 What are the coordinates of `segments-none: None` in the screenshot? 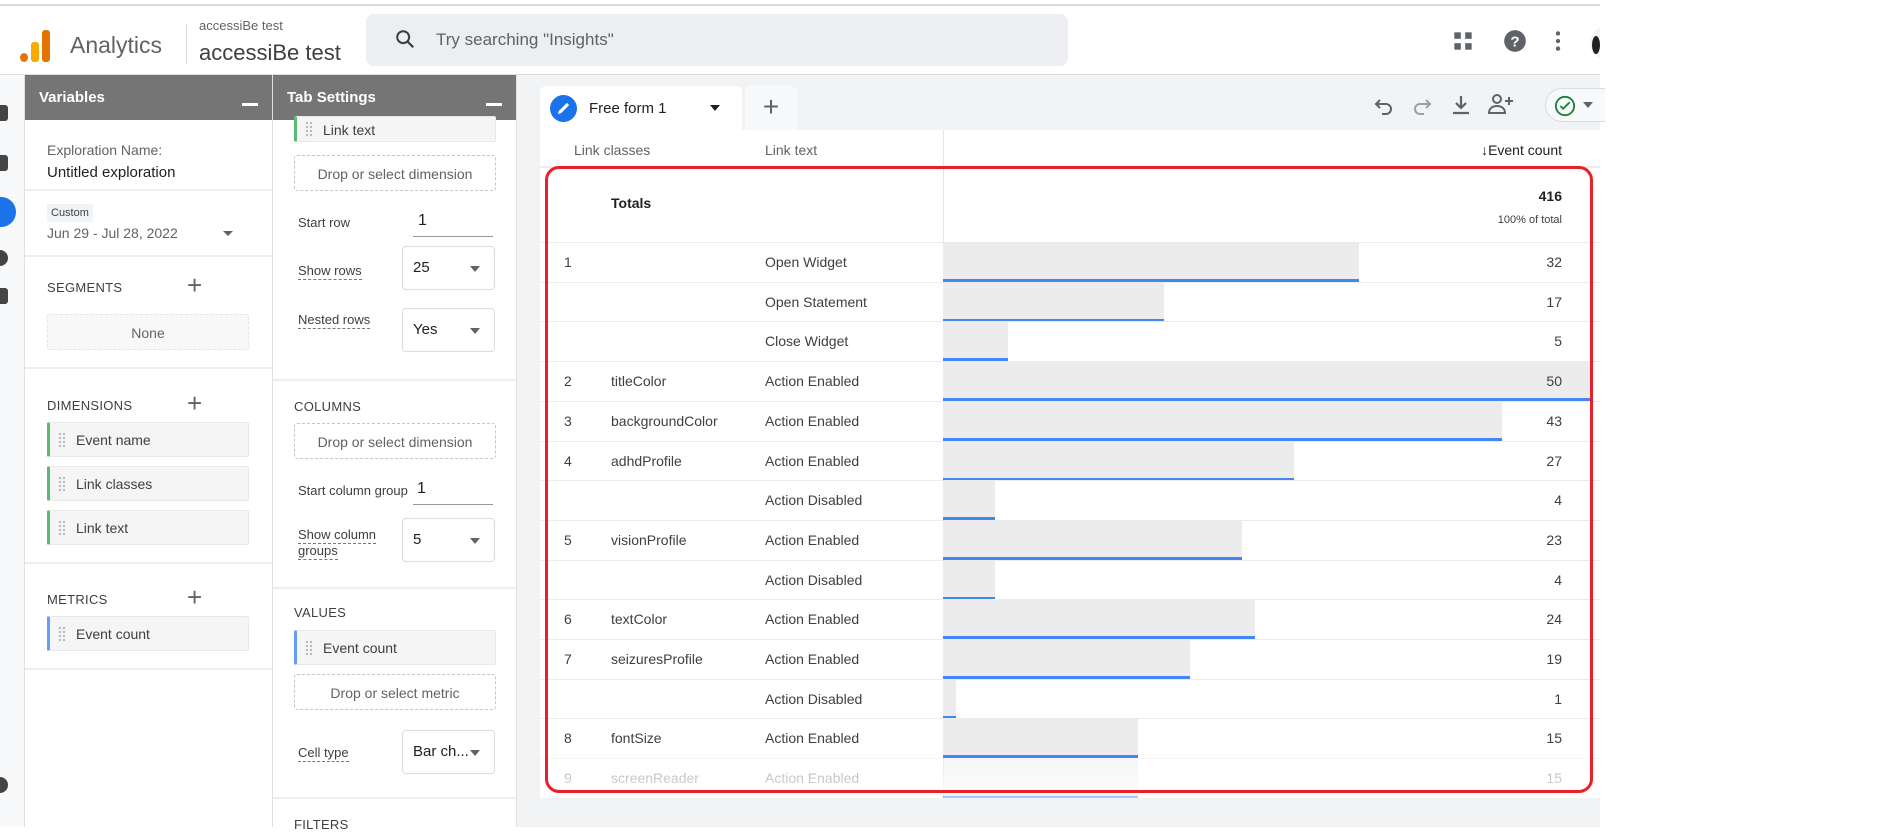 It's located at (148, 332).